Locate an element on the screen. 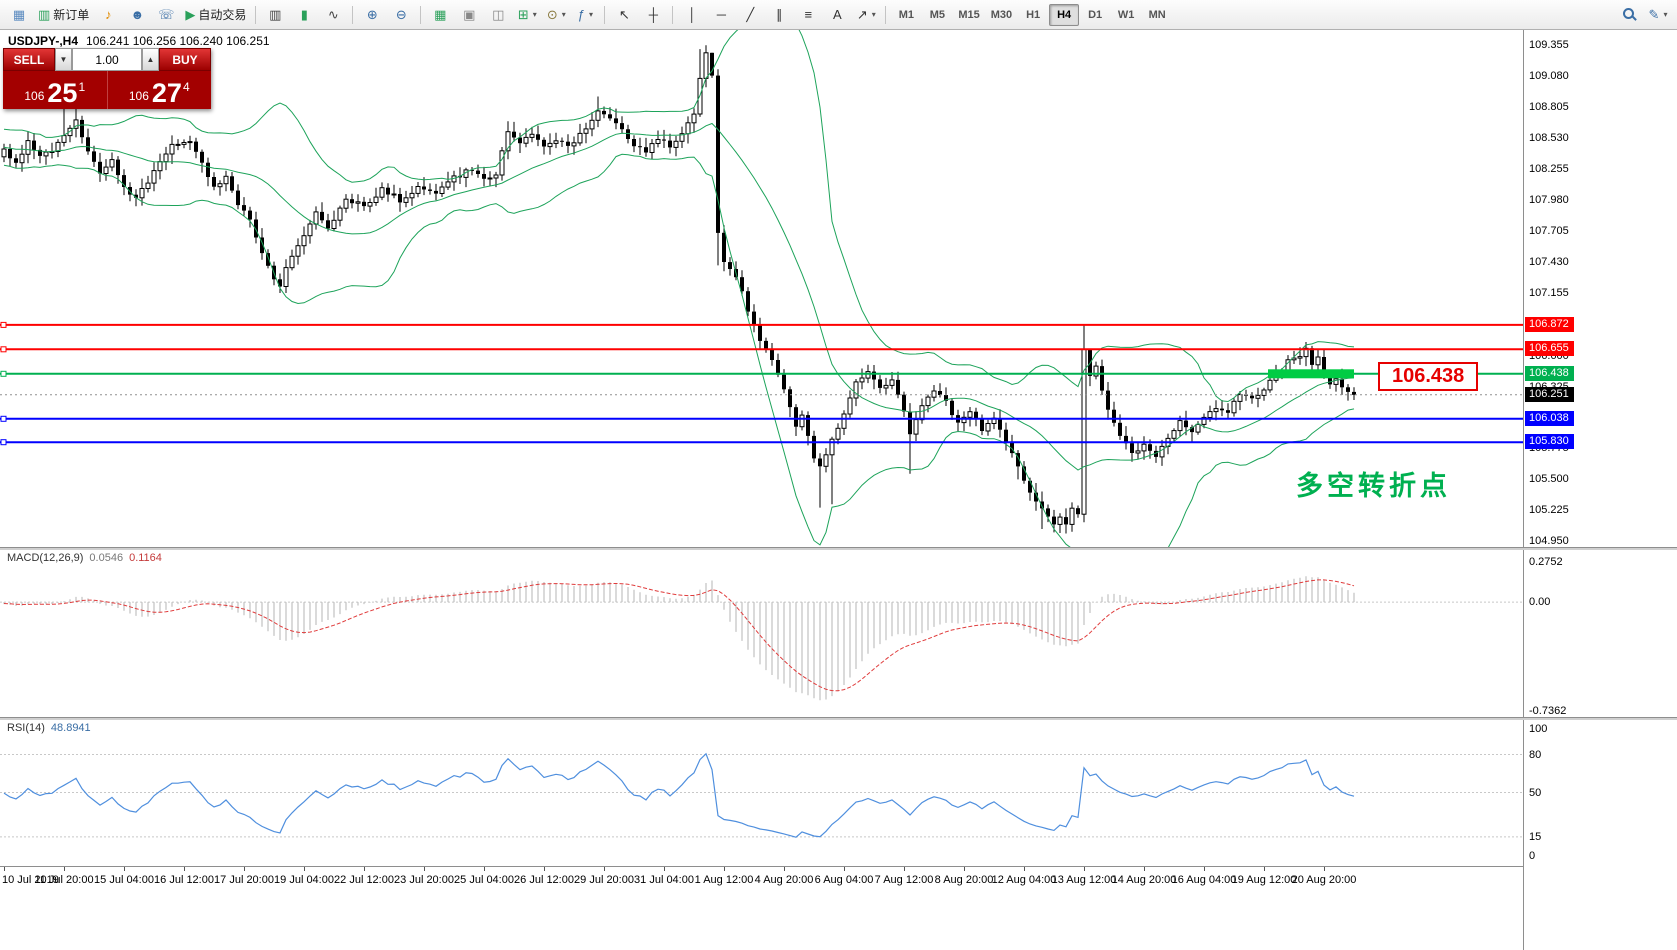  time-label: 22 Jul 12:00 is located at coordinates (364, 880).